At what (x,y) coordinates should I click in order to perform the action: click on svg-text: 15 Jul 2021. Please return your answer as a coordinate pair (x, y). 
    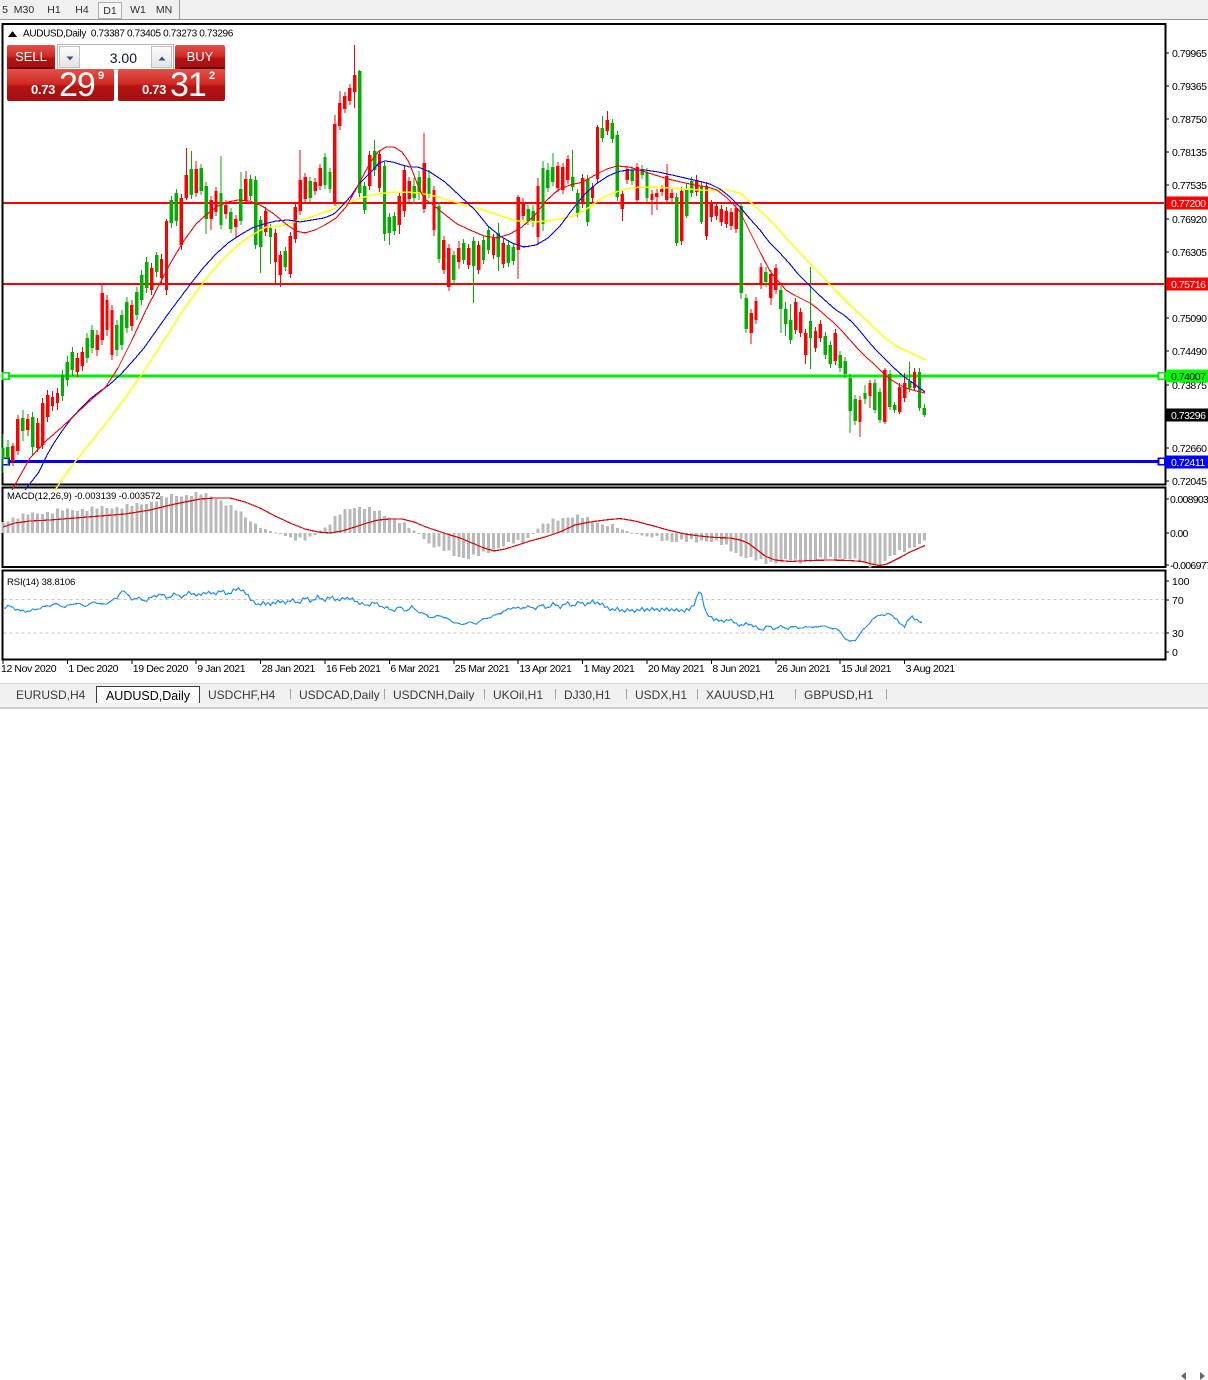
    Looking at the image, I should click on (866, 669).